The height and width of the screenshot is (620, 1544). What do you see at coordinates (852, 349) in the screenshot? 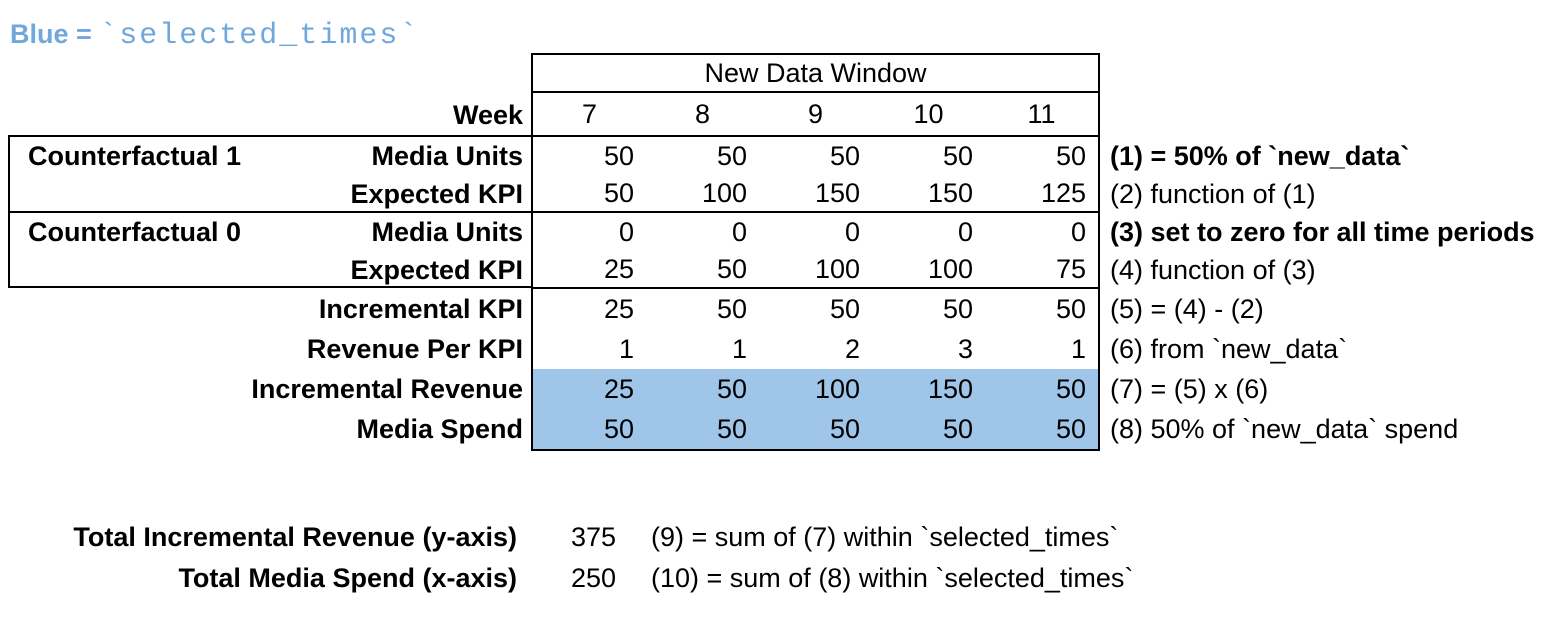
I see `data-cell: 2` at bounding box center [852, 349].